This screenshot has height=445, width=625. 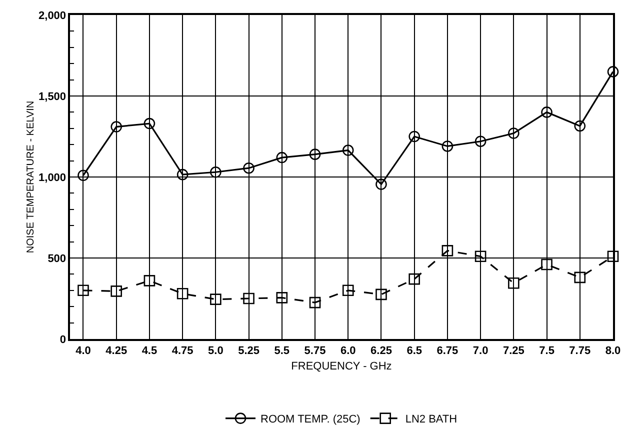 I want to click on y-tick-label: 0, so click(x=63, y=340).